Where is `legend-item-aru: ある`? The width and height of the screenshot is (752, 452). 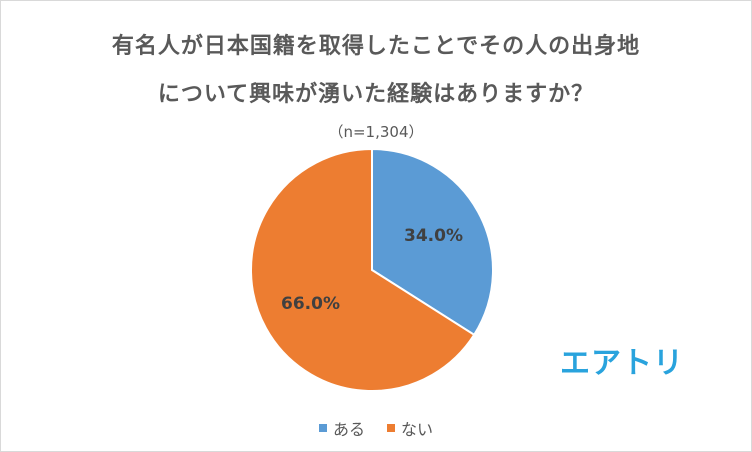 legend-item-aru: ある is located at coordinates (341, 428).